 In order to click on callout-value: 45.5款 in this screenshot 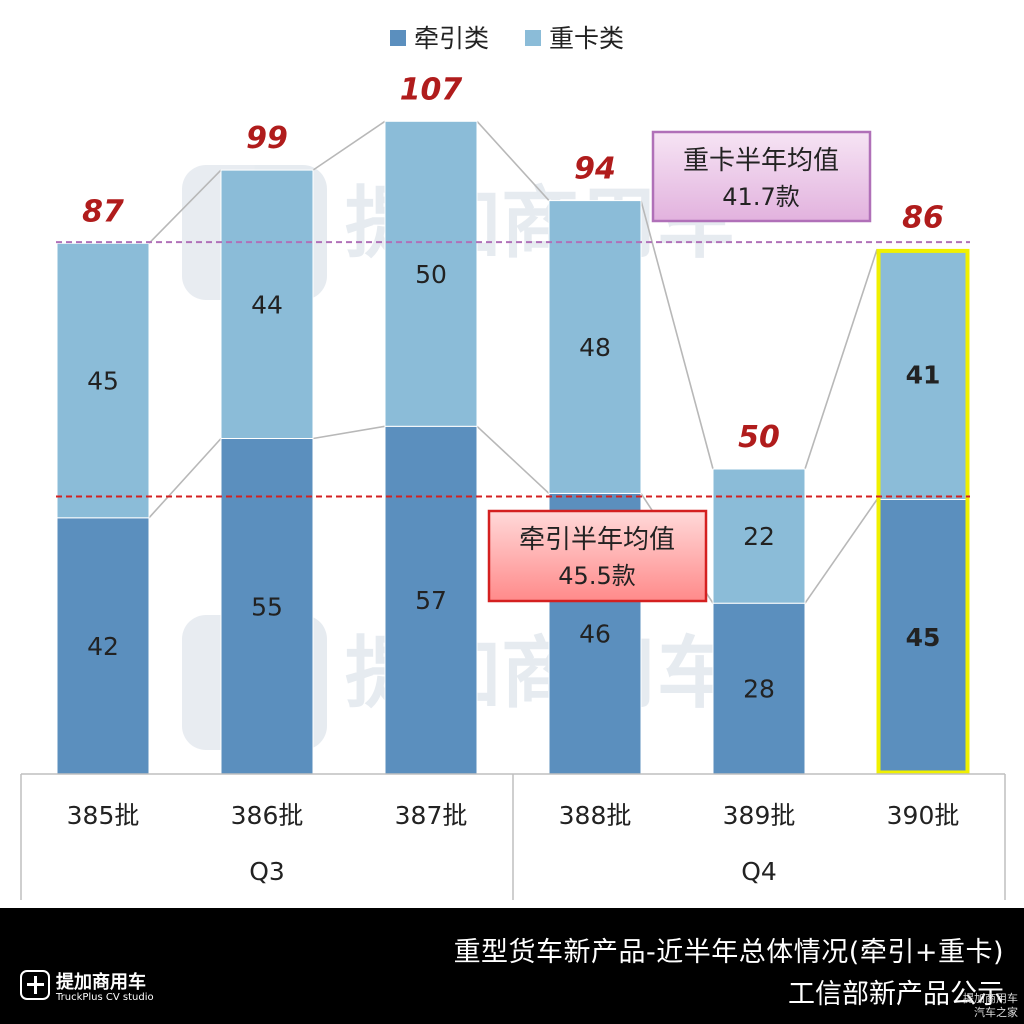, I will do `click(596, 576)`.